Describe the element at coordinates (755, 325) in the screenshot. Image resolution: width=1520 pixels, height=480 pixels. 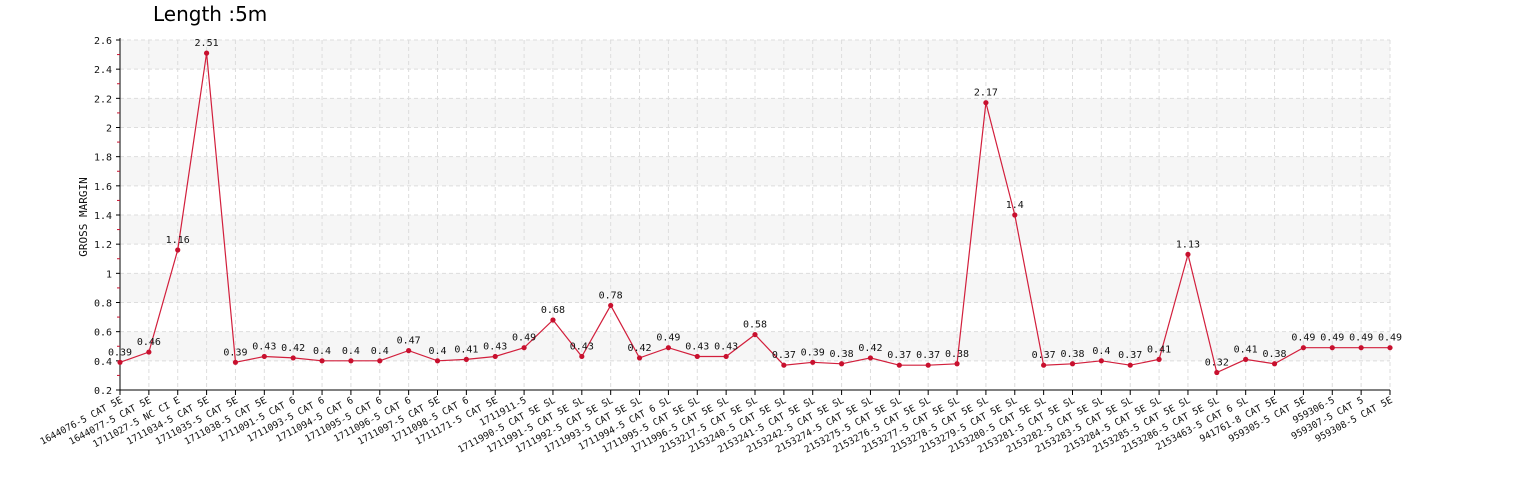
I see `data-label: 0.58` at that location.